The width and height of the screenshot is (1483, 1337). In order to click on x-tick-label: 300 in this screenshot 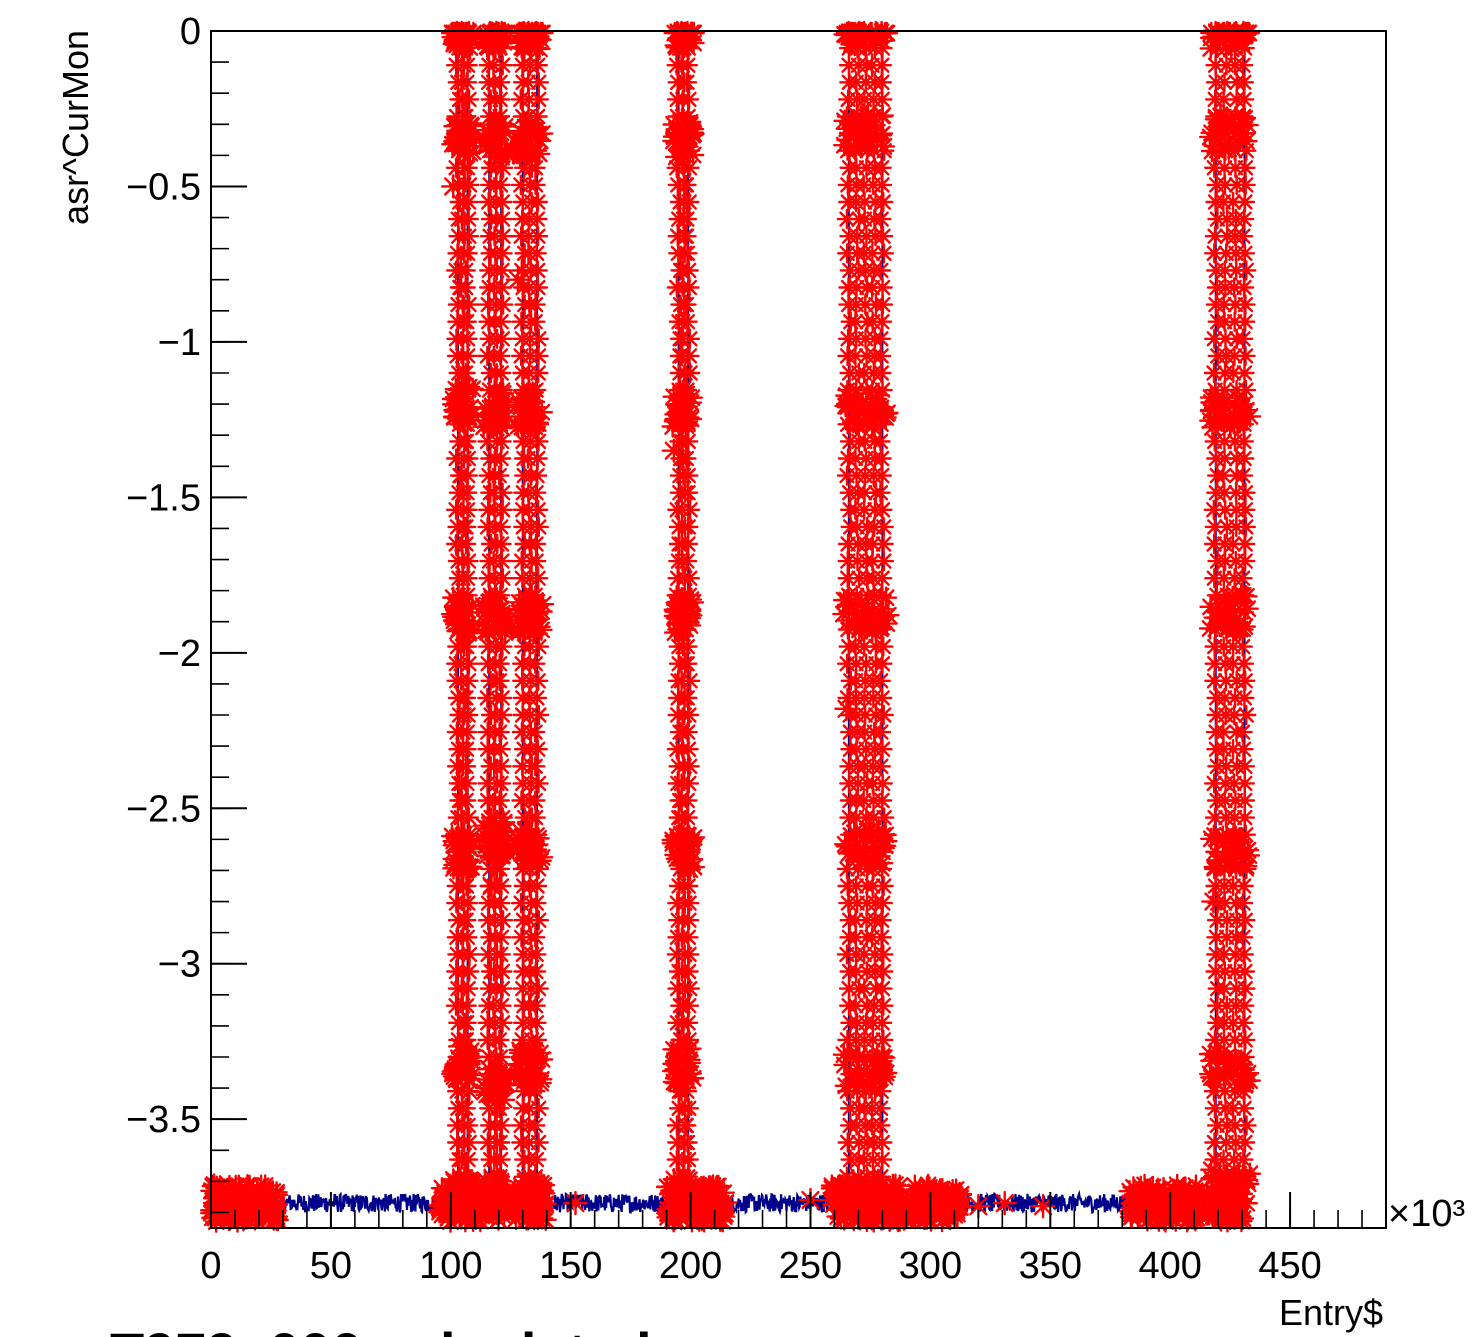, I will do `click(930, 1266)`.